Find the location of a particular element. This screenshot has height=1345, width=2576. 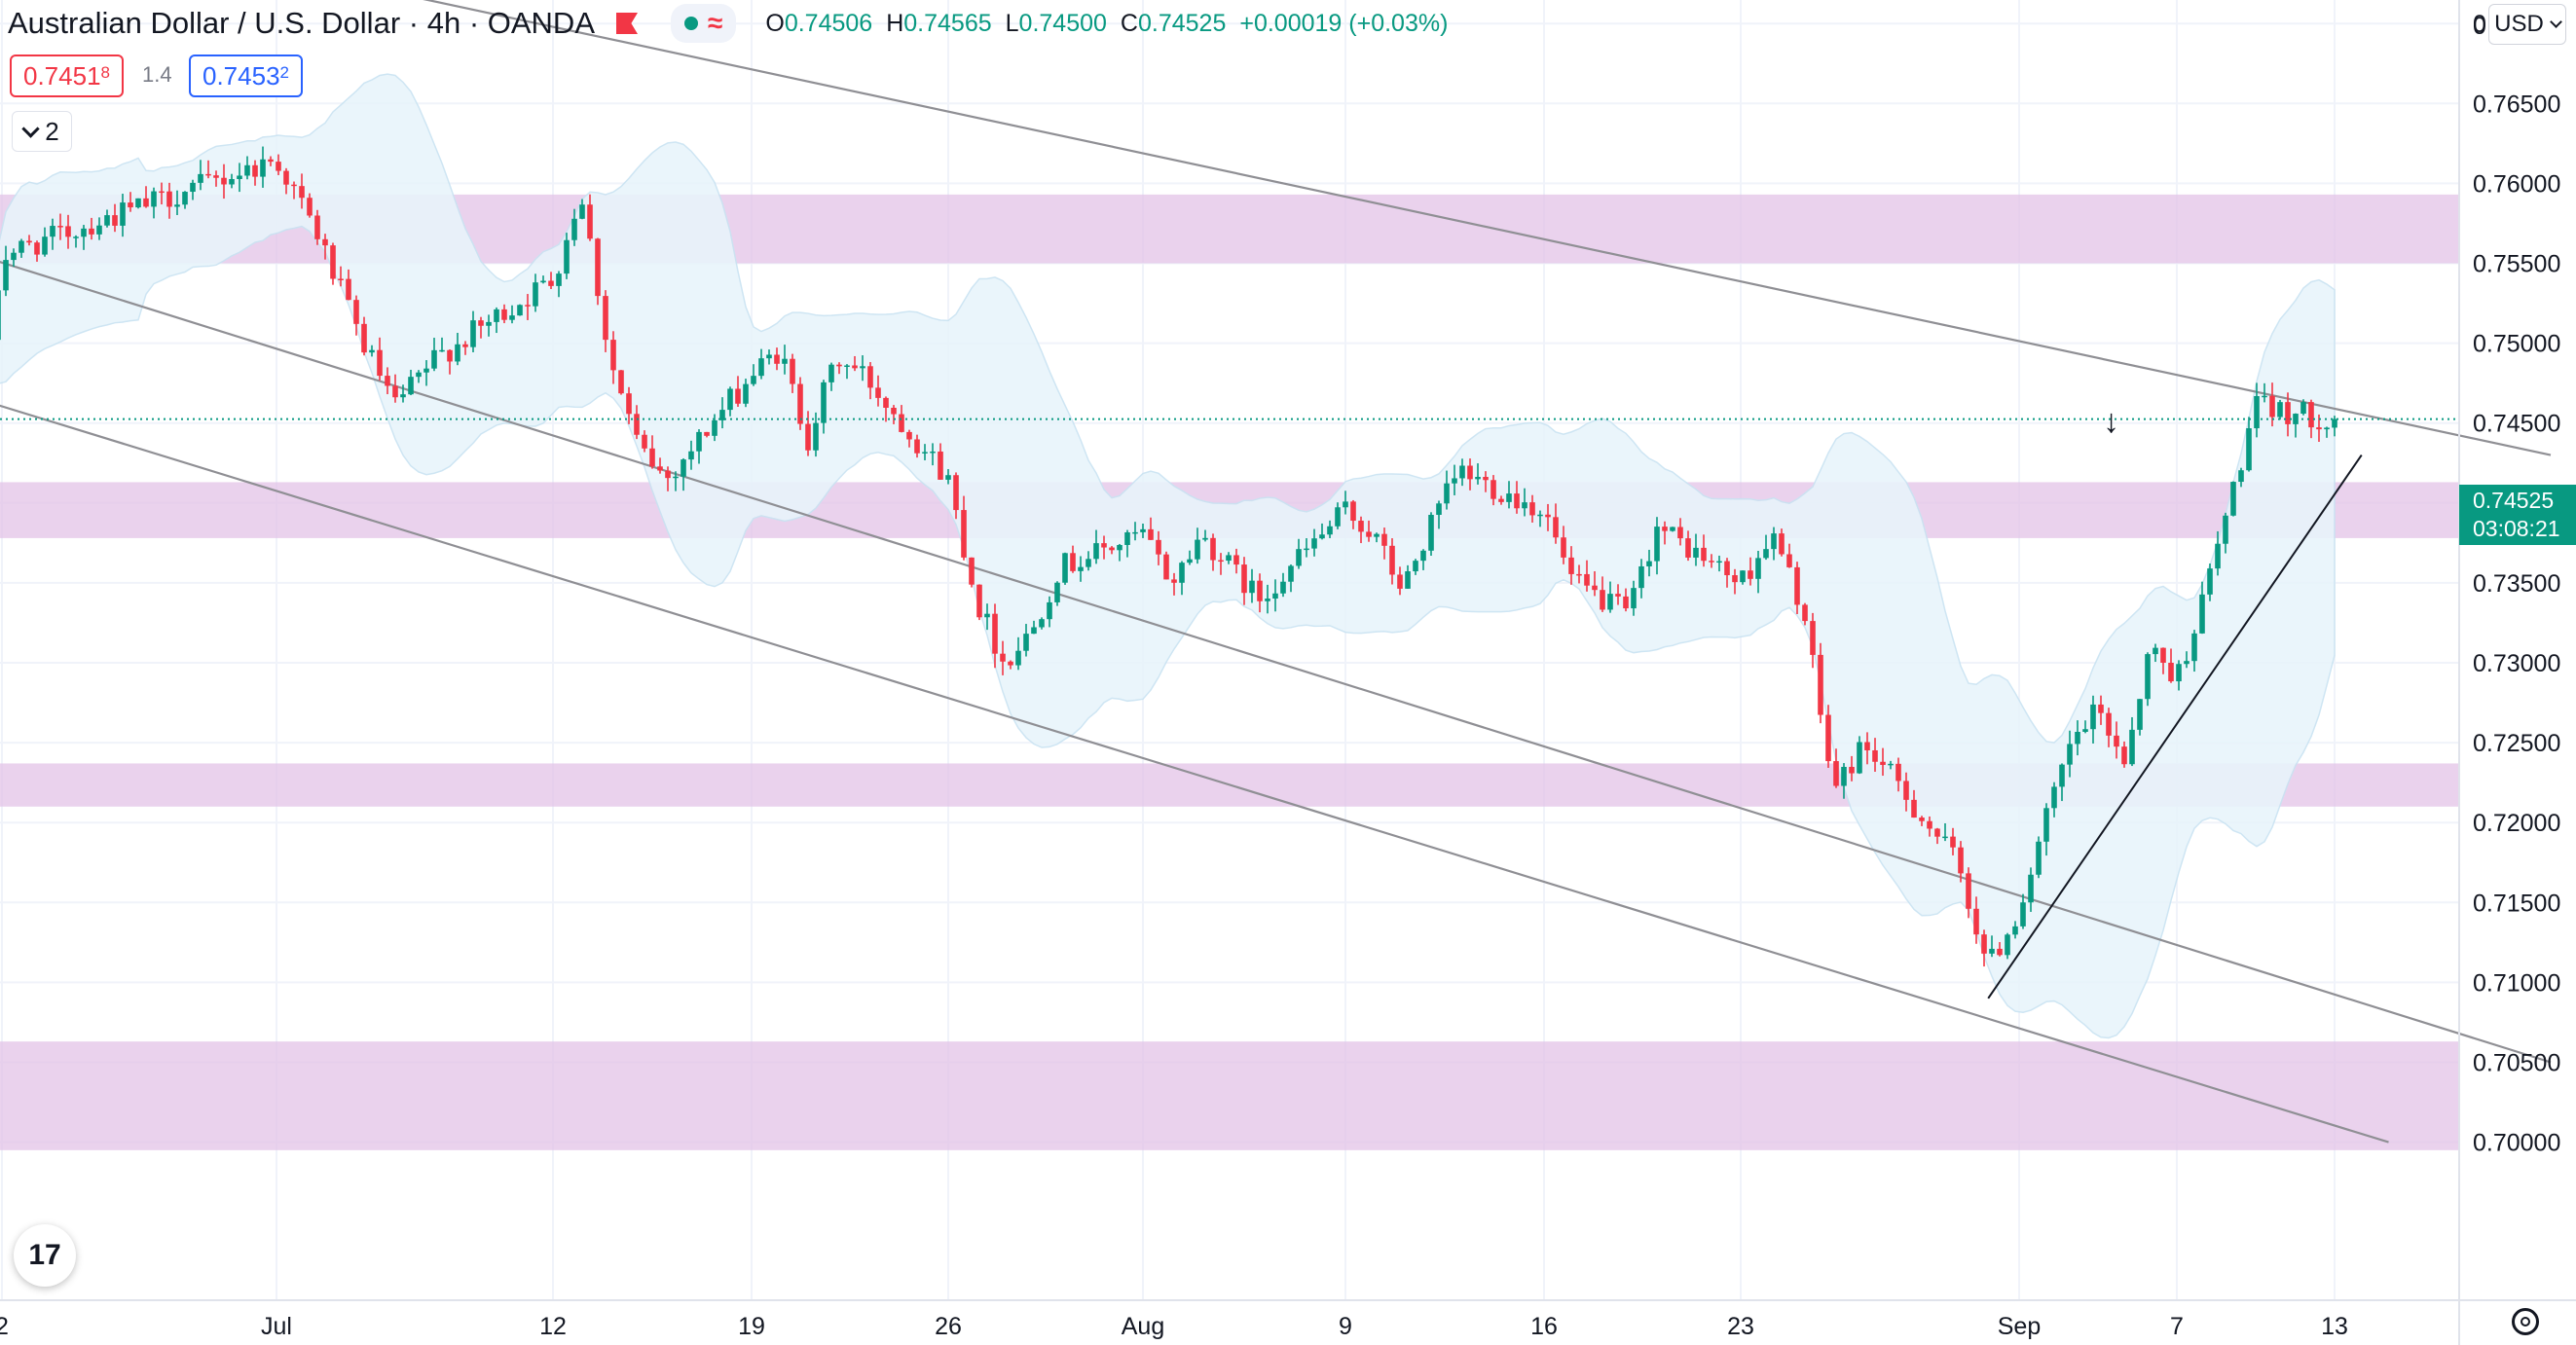

y-tick-label: 0.73500 is located at coordinates (2516, 584).